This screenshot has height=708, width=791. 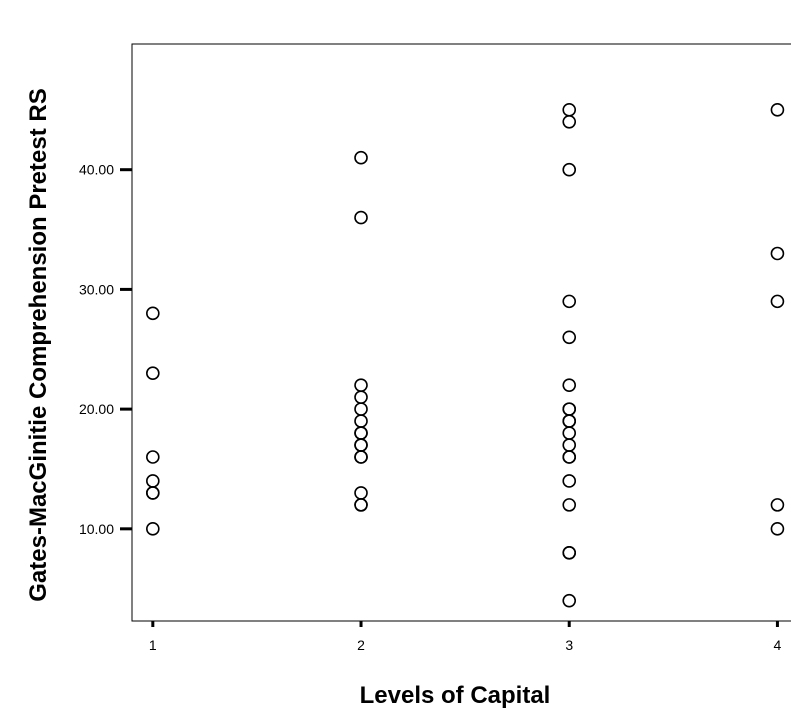 What do you see at coordinates (465, 637) in the screenshot?
I see `x-axis-ticks: 1 2 3 4` at bounding box center [465, 637].